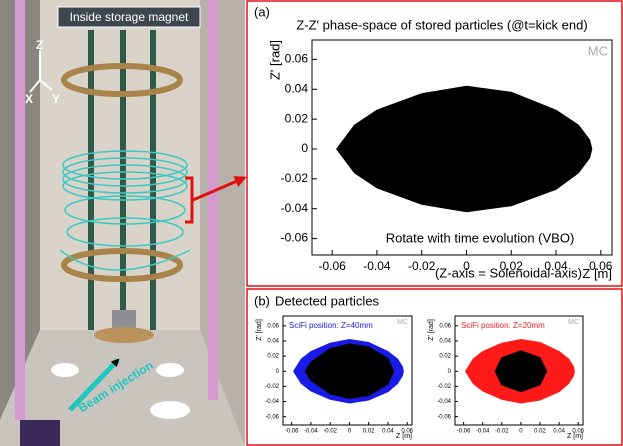 This screenshot has width=623, height=446. I want to click on axis-z: Z, so click(39, 45).